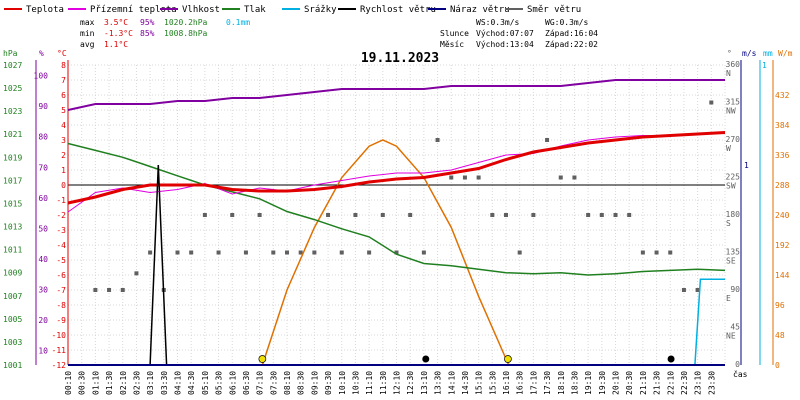 The width and height of the screenshot is (800, 400). Describe the element at coordinates (602, 383) in the screenshot. I see `axis-tick-x: 19:30` at that location.